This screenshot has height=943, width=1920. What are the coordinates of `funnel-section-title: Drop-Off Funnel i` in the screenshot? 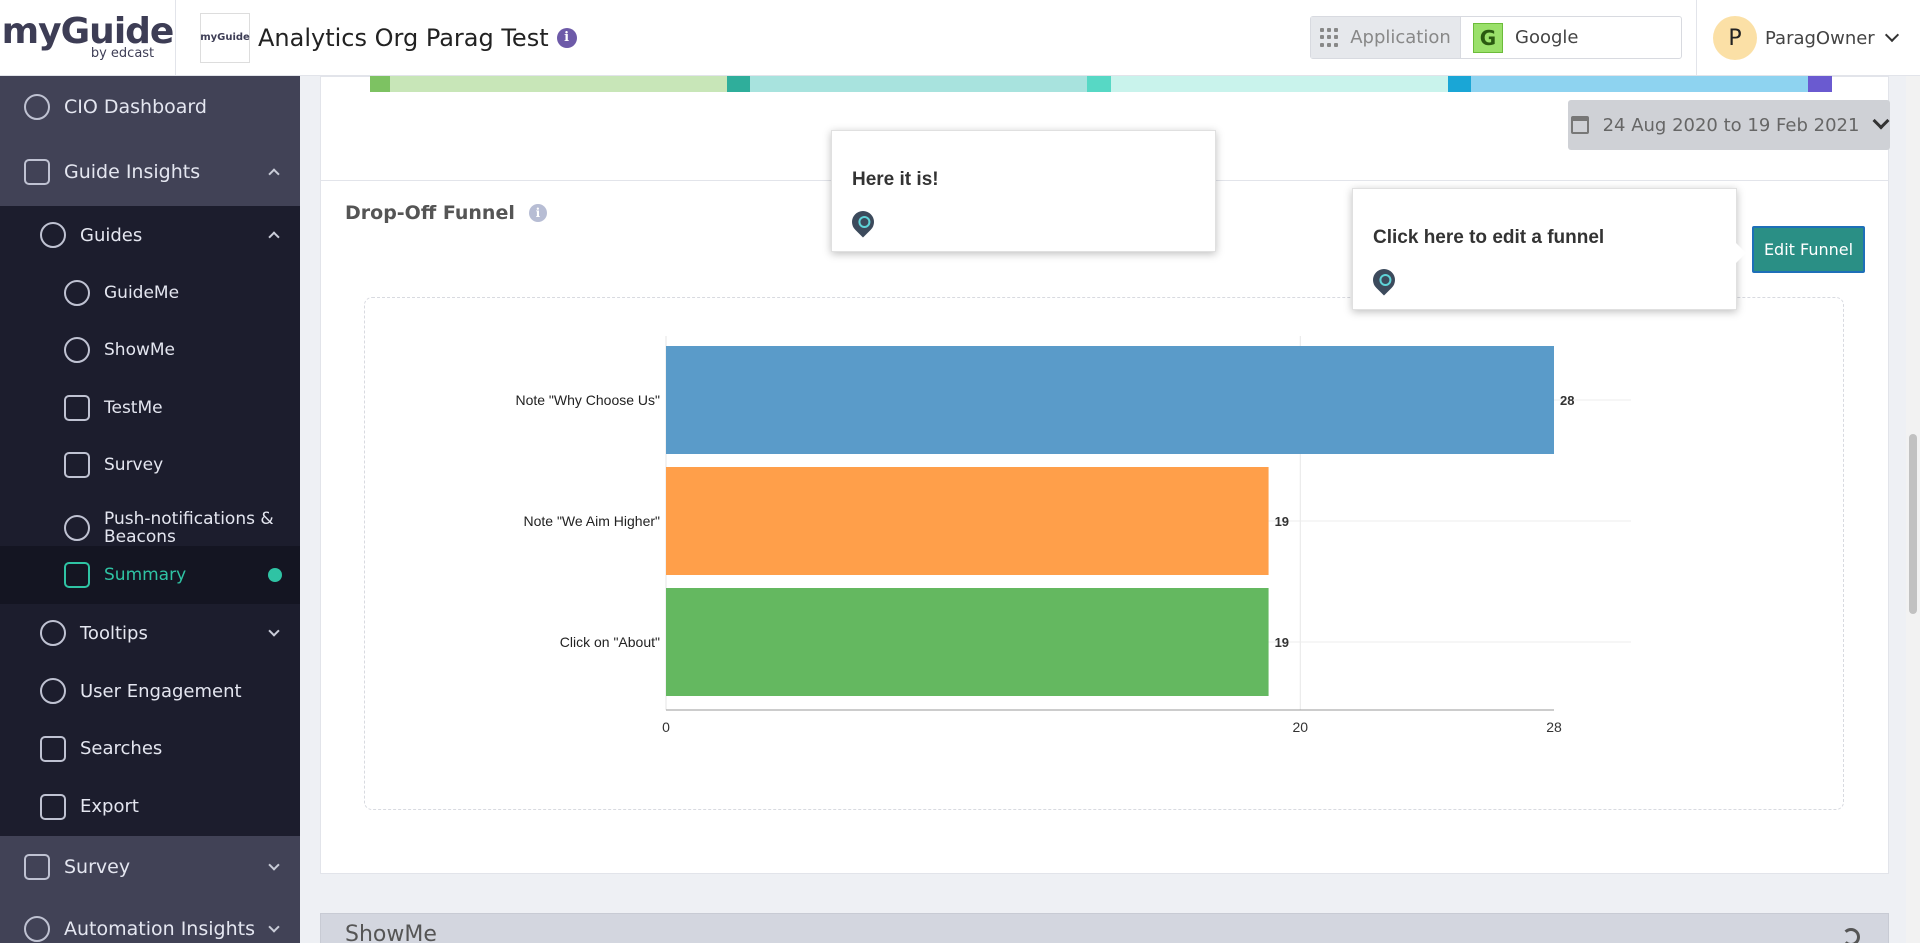 It's located at (446, 213).